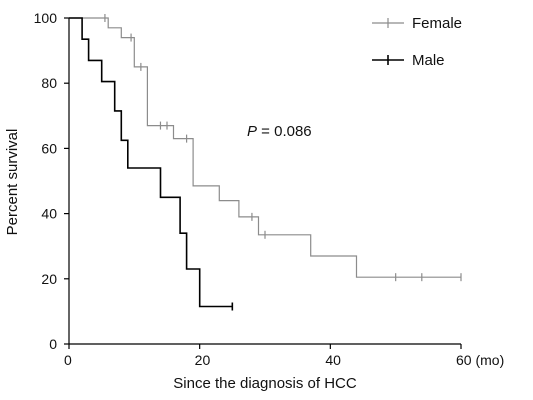 Image resolution: width=533 pixels, height=400 pixels. Describe the element at coordinates (49, 214) in the screenshot. I see `y-tick-label: 40` at that location.